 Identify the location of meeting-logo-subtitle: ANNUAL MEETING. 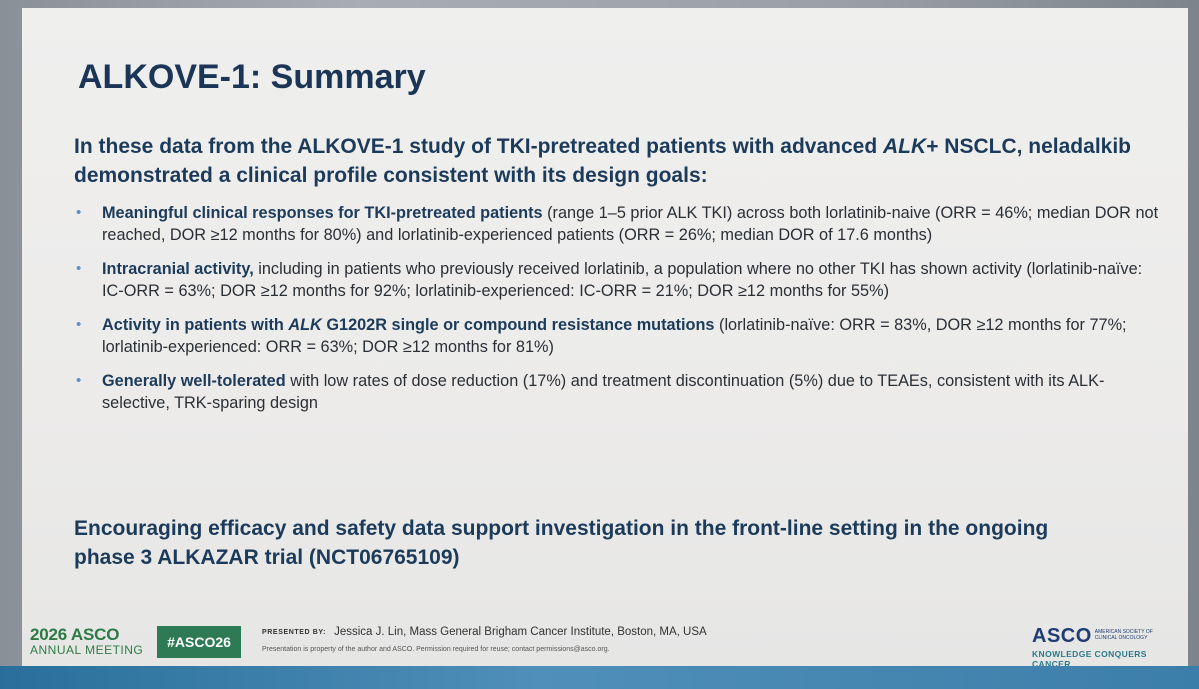
(87, 650).